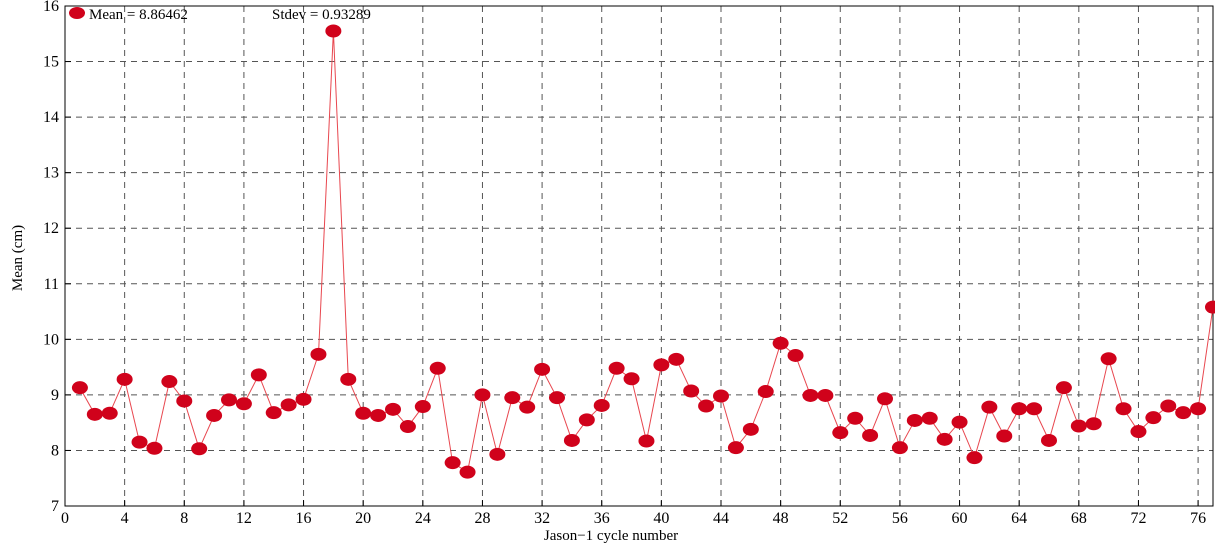 Image resolution: width=1215 pixels, height=546 pixels. What do you see at coordinates (184, 518) in the screenshot?
I see `x-tick-label: 8` at bounding box center [184, 518].